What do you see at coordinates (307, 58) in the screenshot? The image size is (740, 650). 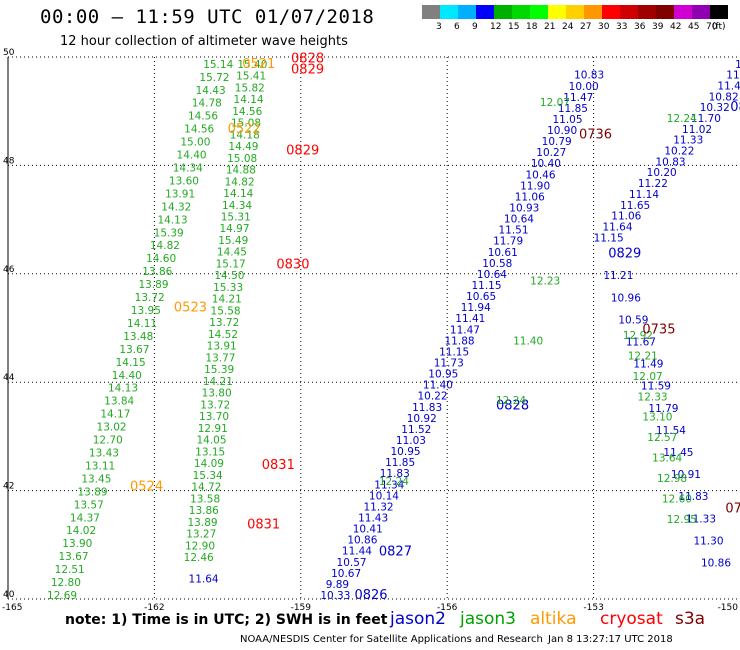 I see `pass-time-label-cryosat: 0828` at bounding box center [307, 58].